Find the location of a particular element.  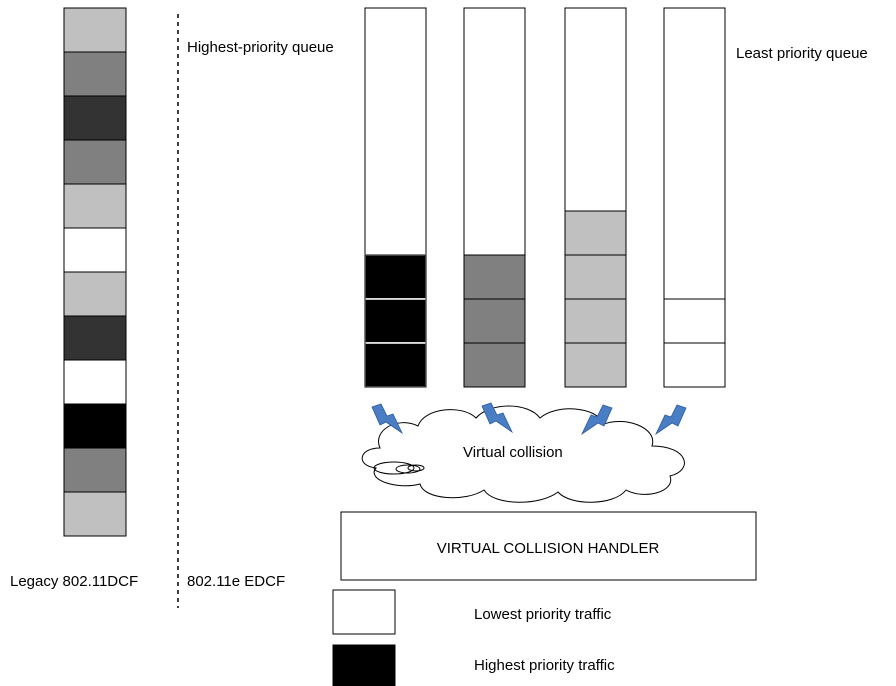

legacy-dcf-stack is located at coordinates (95, 272).